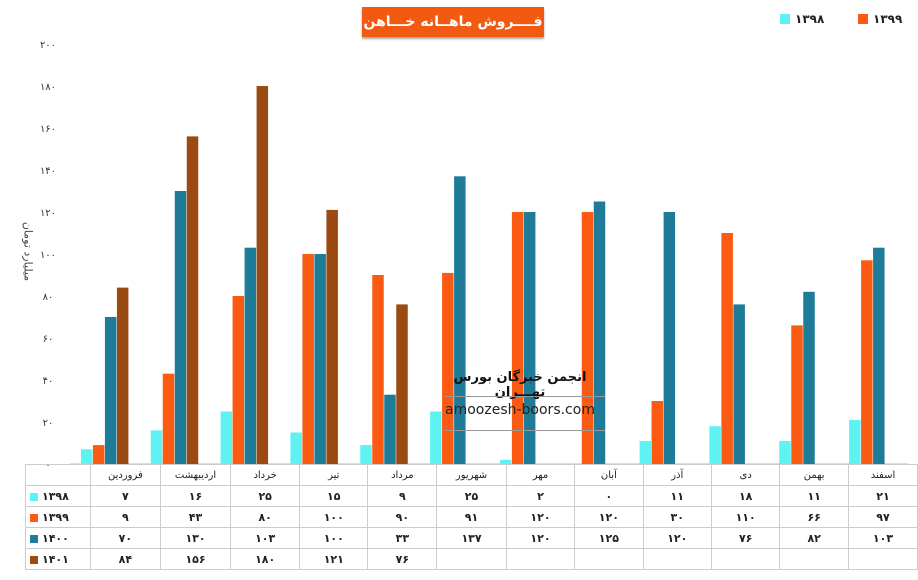 The height and width of the screenshot is (580, 918). What do you see at coordinates (180, 327) in the screenshot?
I see `bar-۱۴۰۰-اردیبهشت` at bounding box center [180, 327].